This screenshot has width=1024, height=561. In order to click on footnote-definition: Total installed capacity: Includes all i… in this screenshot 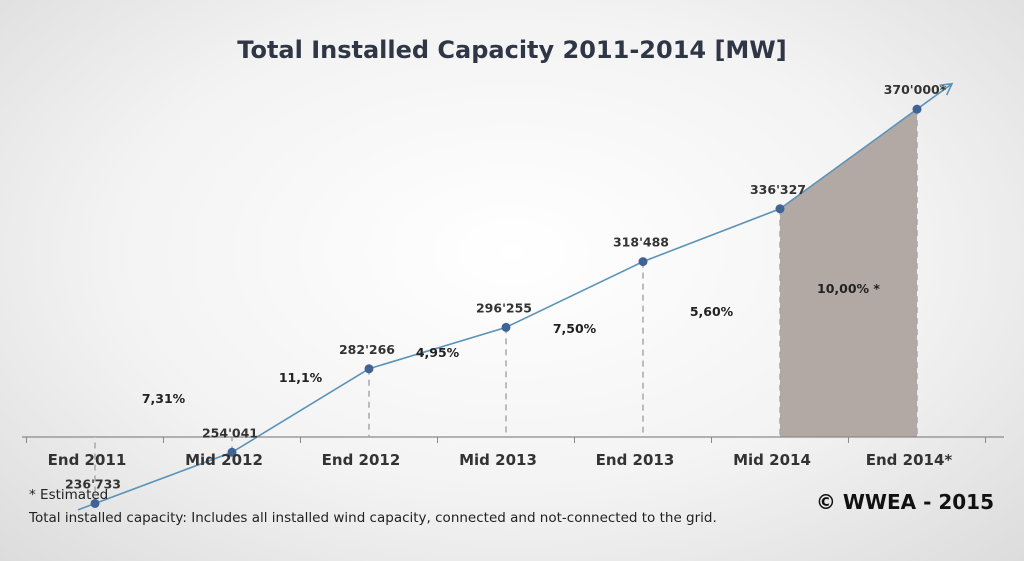, I will do `click(373, 518)`.